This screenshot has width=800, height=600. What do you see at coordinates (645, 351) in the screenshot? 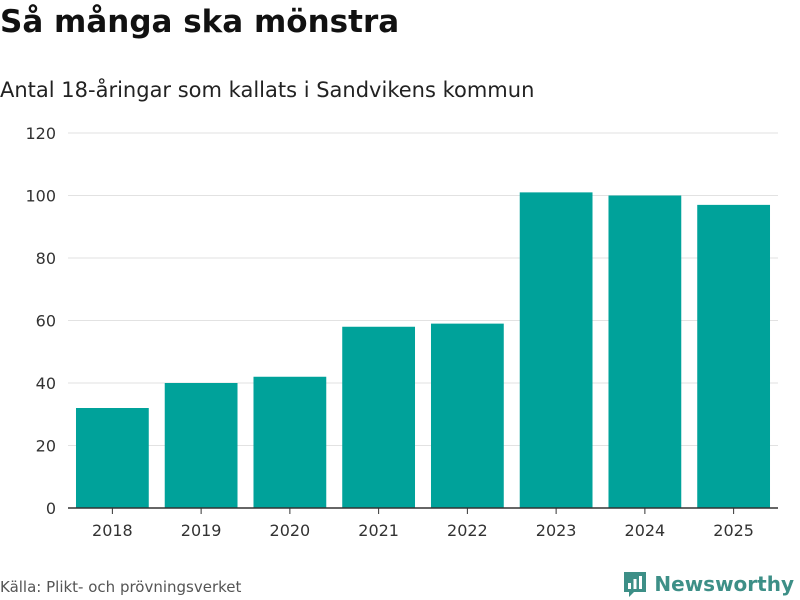
I see `bar-2024` at bounding box center [645, 351].